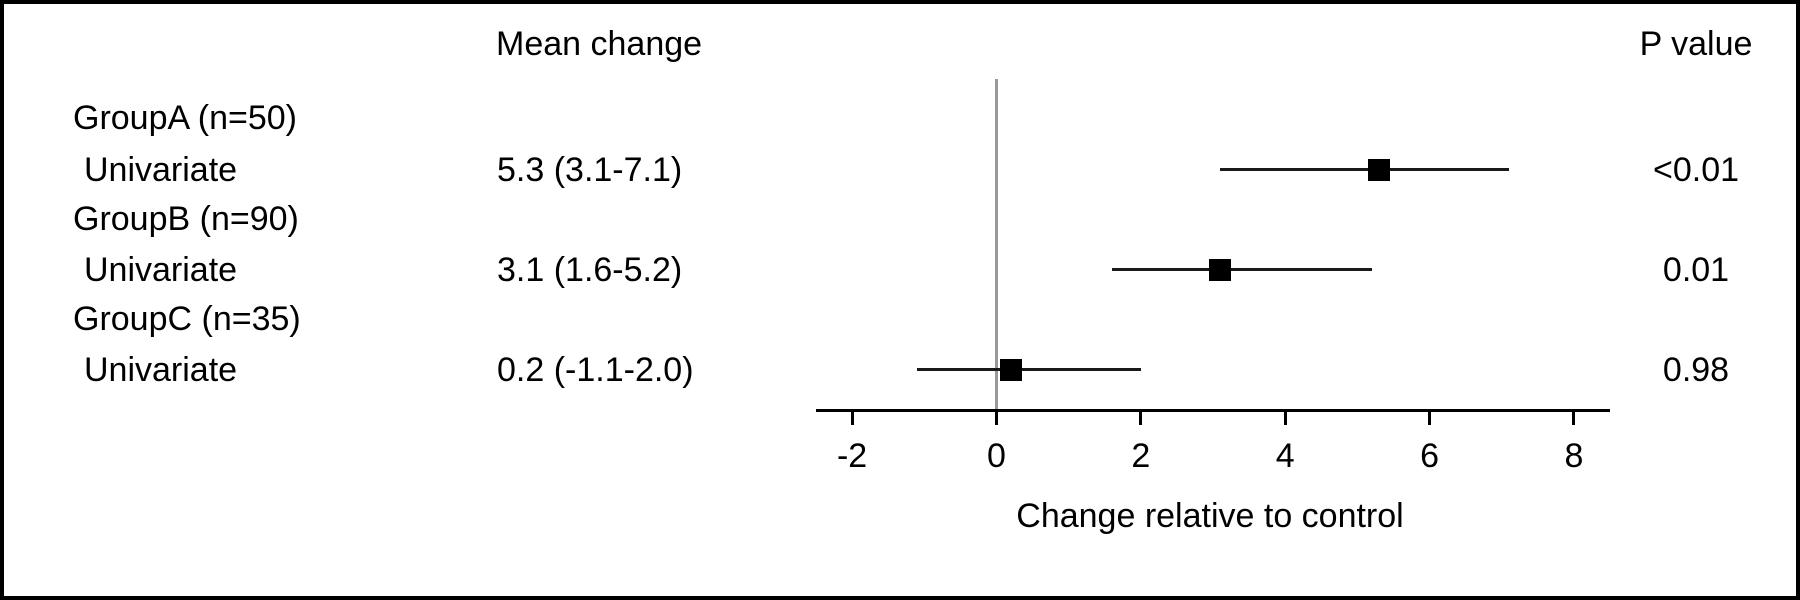  Describe the element at coordinates (852, 456) in the screenshot. I see `x-axis-tick-label: -2` at that location.